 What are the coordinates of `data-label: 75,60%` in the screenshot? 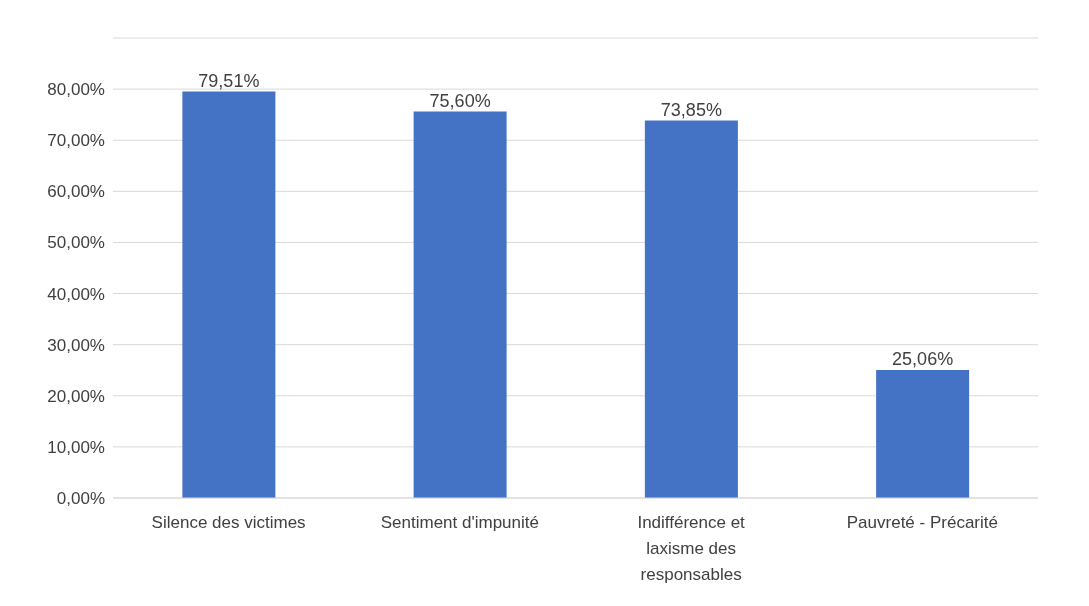 It's located at (460, 100).